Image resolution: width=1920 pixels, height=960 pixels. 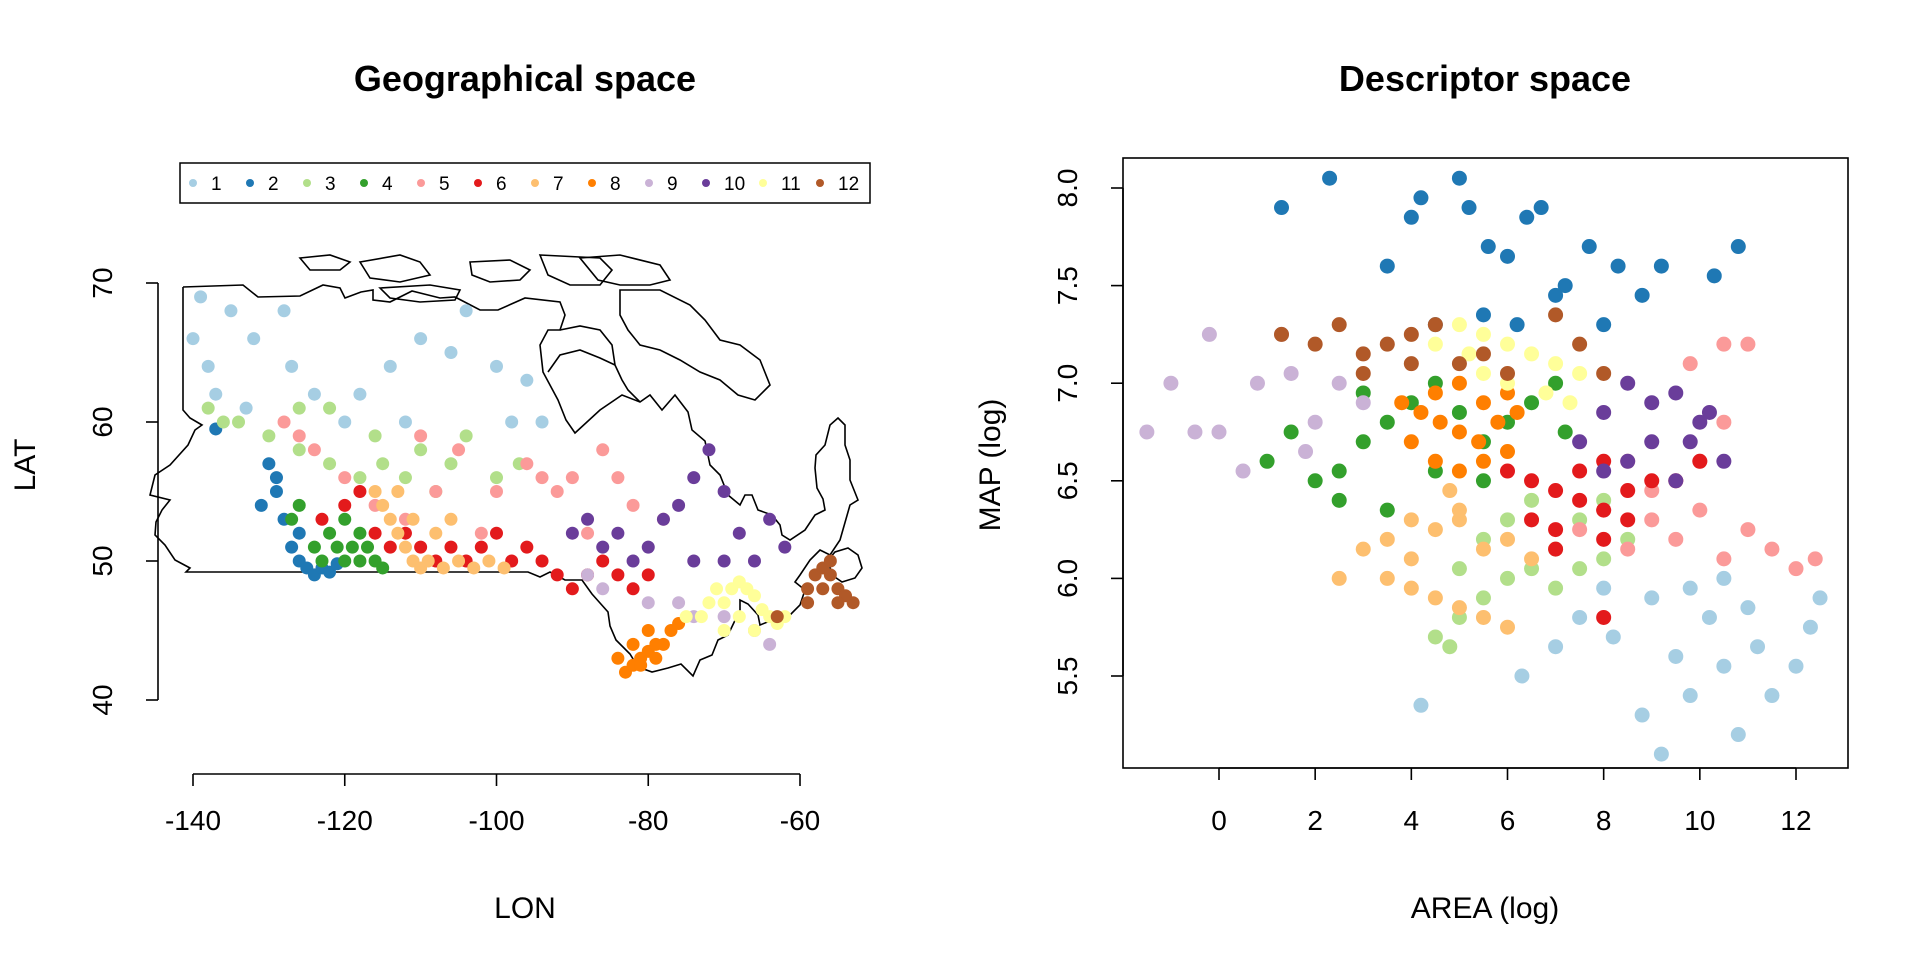 What do you see at coordinates (525, 183) in the screenshot?
I see `geo-legend: 1 2 3 4 5 6 7 8 9 10 11 12` at bounding box center [525, 183].